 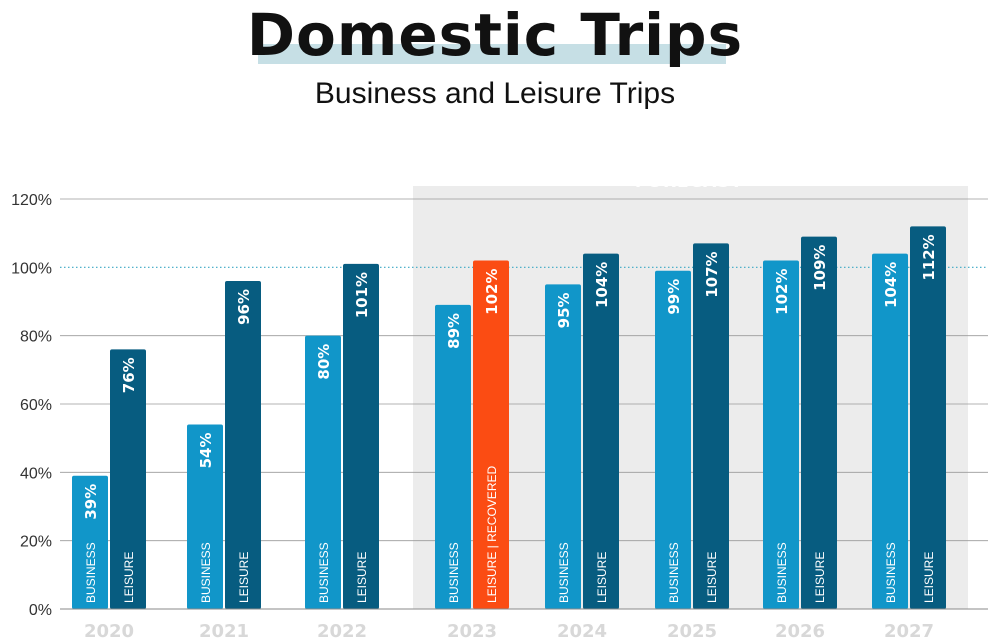 I want to click on x-tick-label: 2020, so click(x=109, y=631).